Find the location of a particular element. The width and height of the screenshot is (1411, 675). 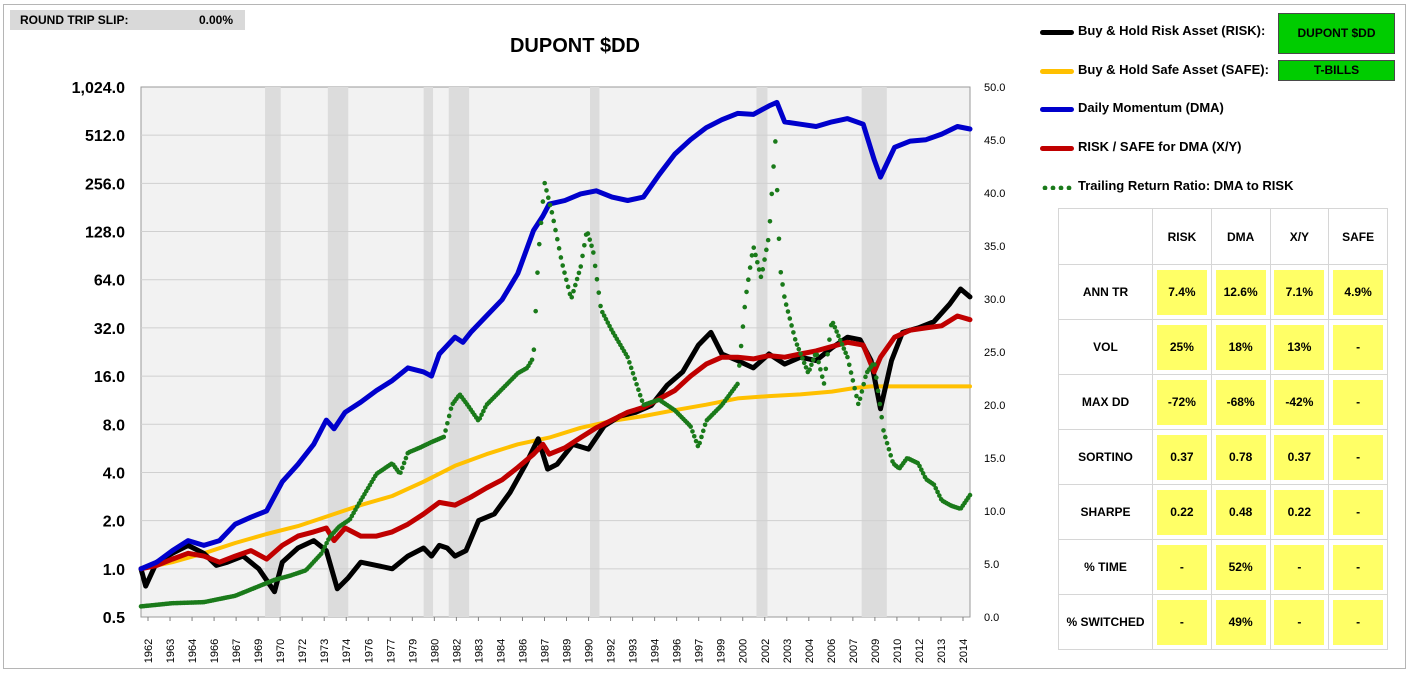

stats-row-label: MAX DD is located at coordinates (1105, 402).